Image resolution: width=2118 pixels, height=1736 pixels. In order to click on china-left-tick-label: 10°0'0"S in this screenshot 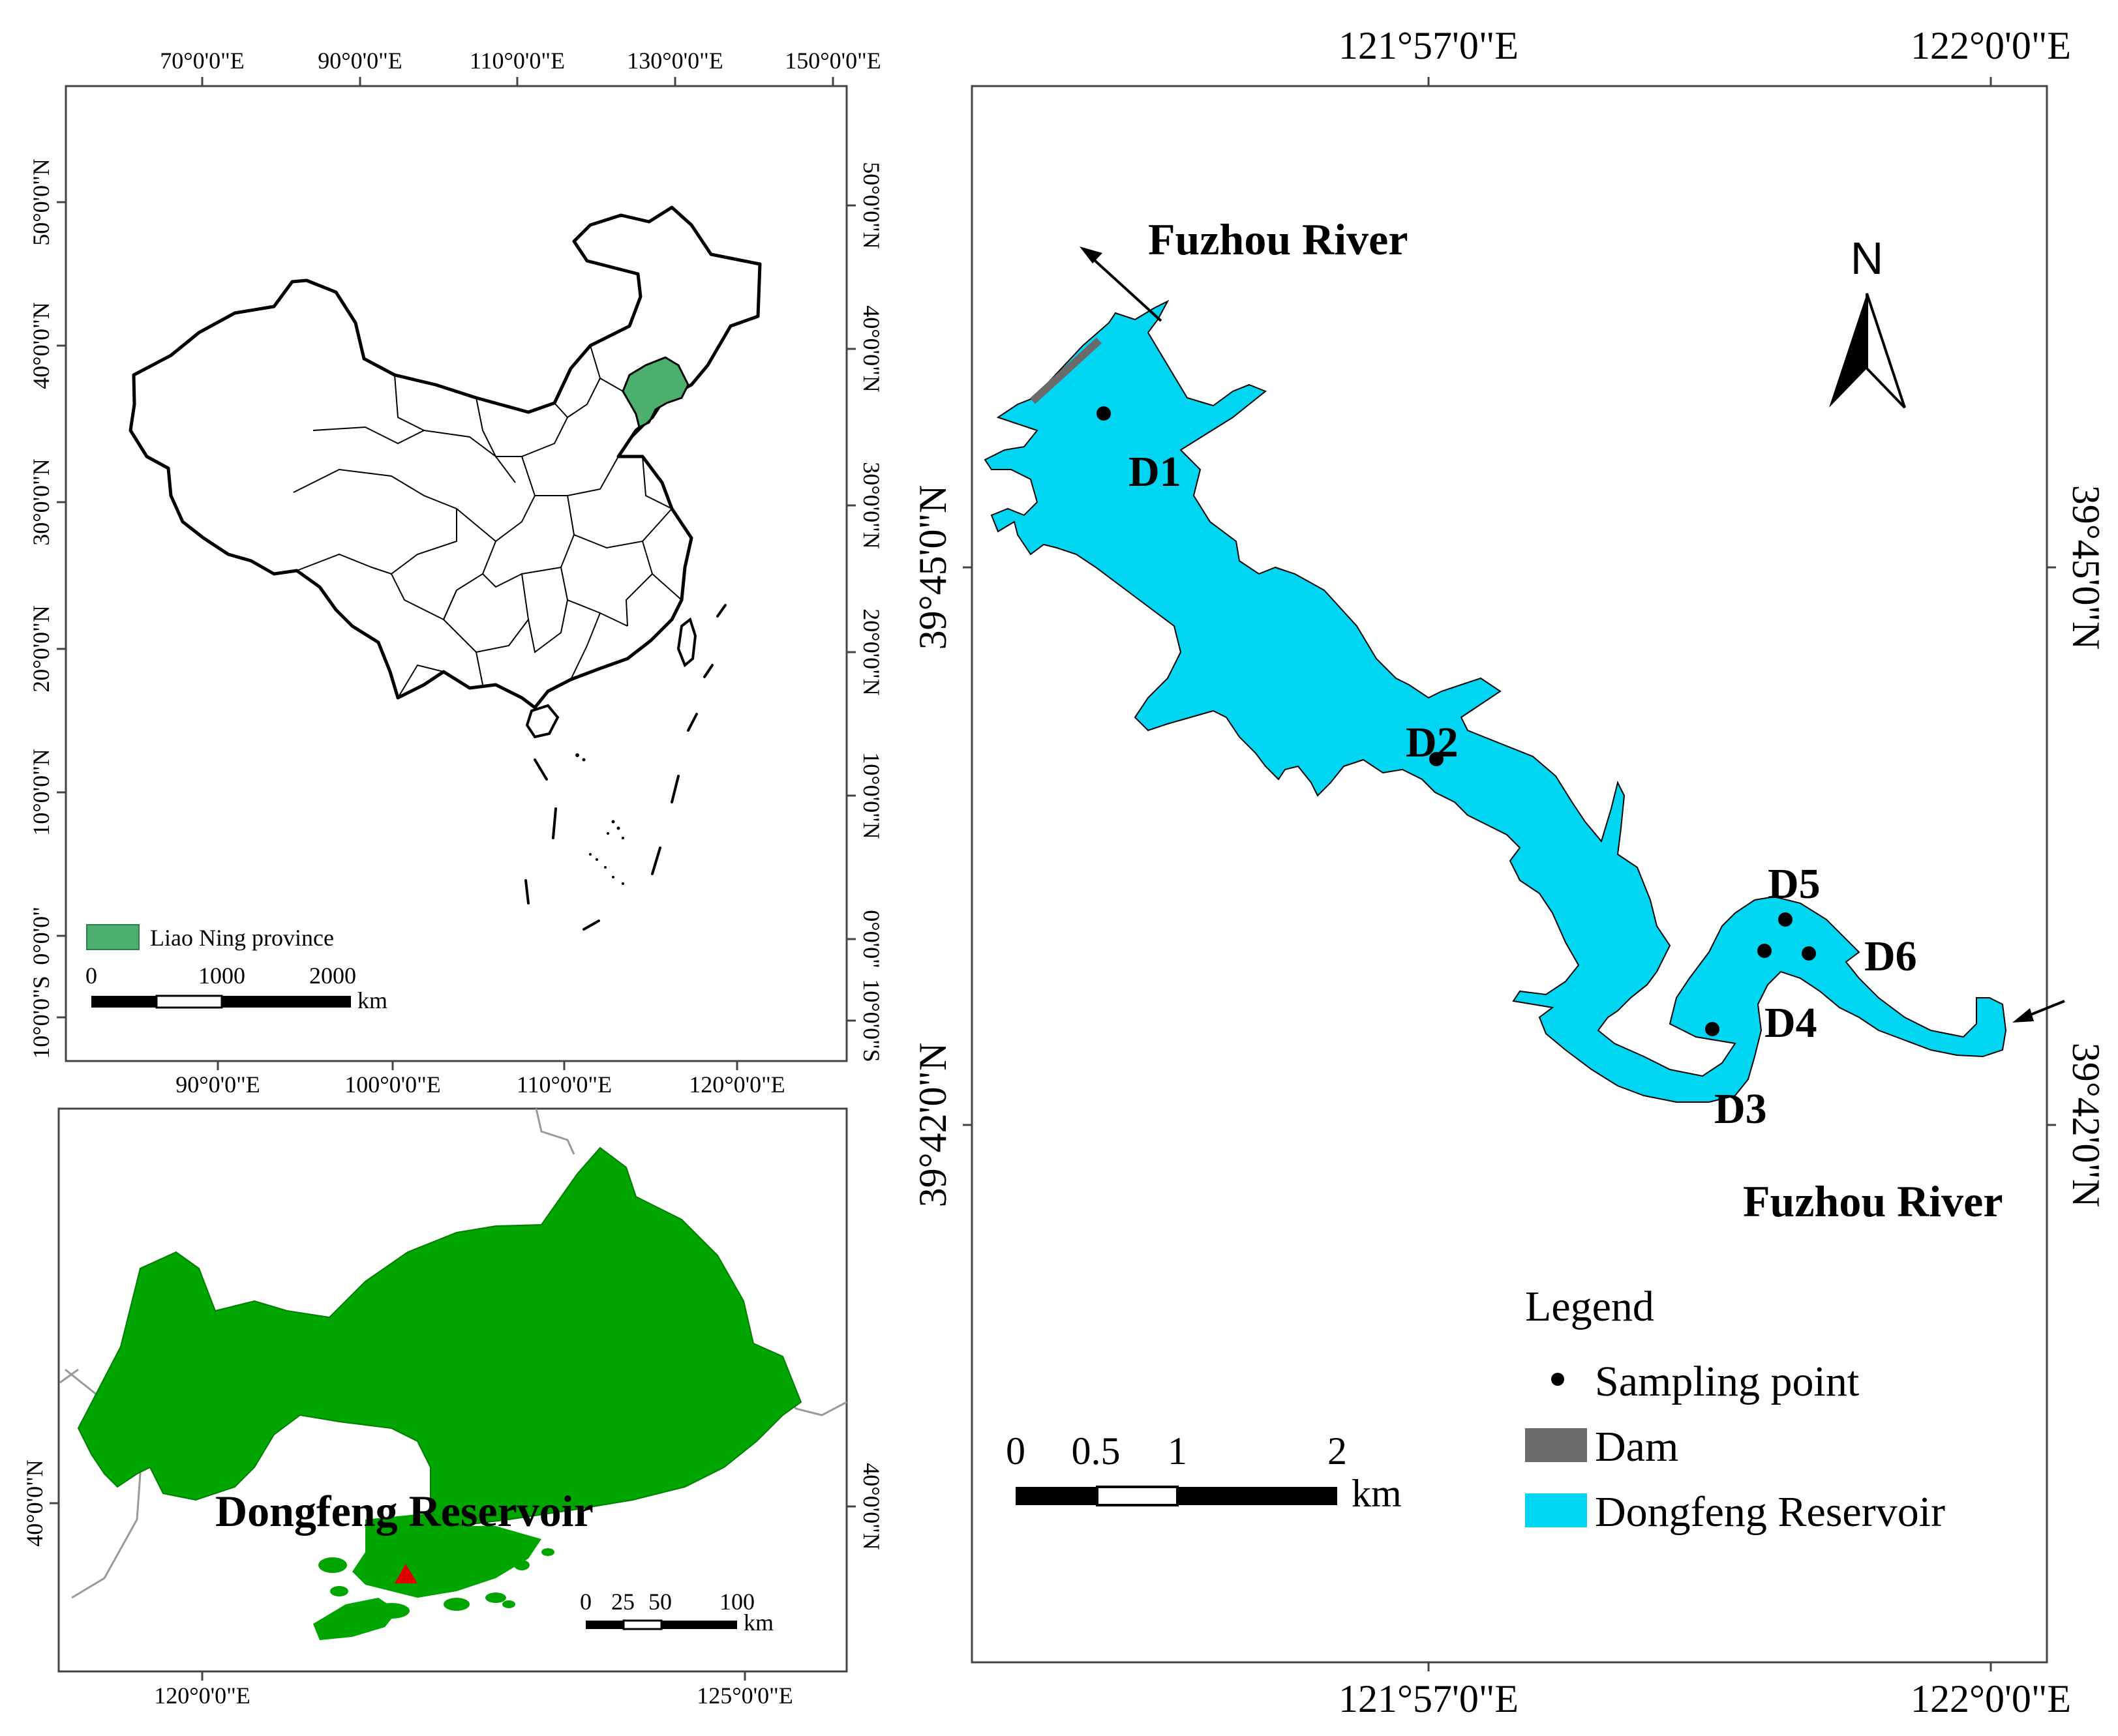, I will do `click(41, 1017)`.